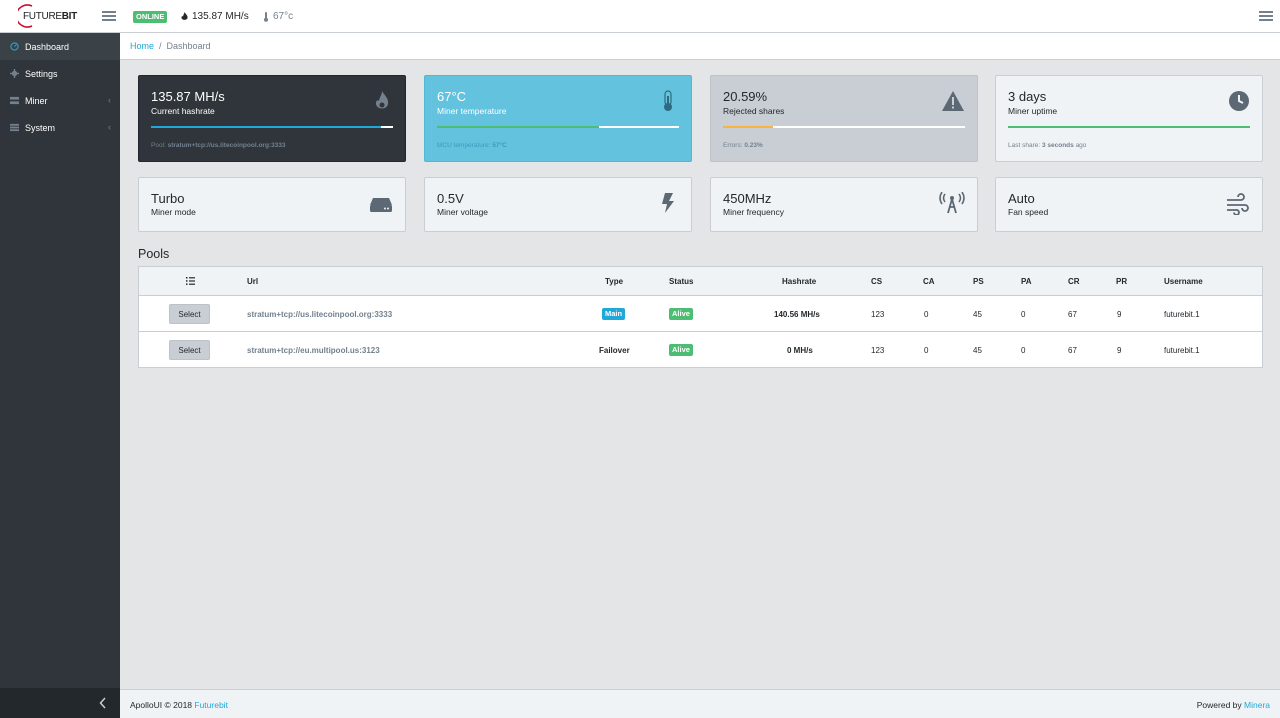 The height and width of the screenshot is (718, 1280). I want to click on footer-copyright: ApolloUI © 2018 Futurebit, so click(179, 705).